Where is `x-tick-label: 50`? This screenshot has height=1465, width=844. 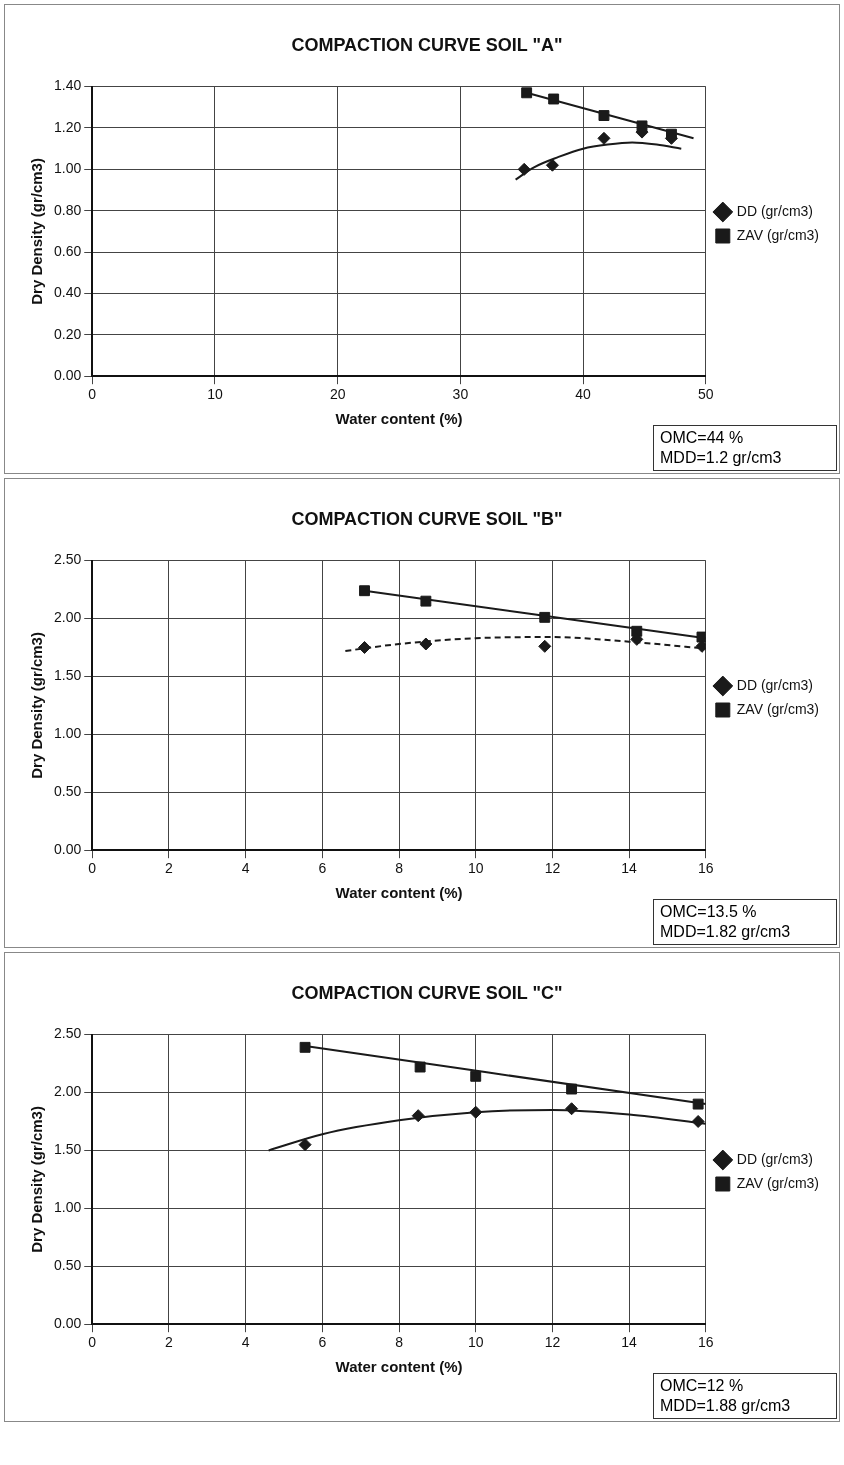
x-tick-label: 50 is located at coordinates (706, 394).